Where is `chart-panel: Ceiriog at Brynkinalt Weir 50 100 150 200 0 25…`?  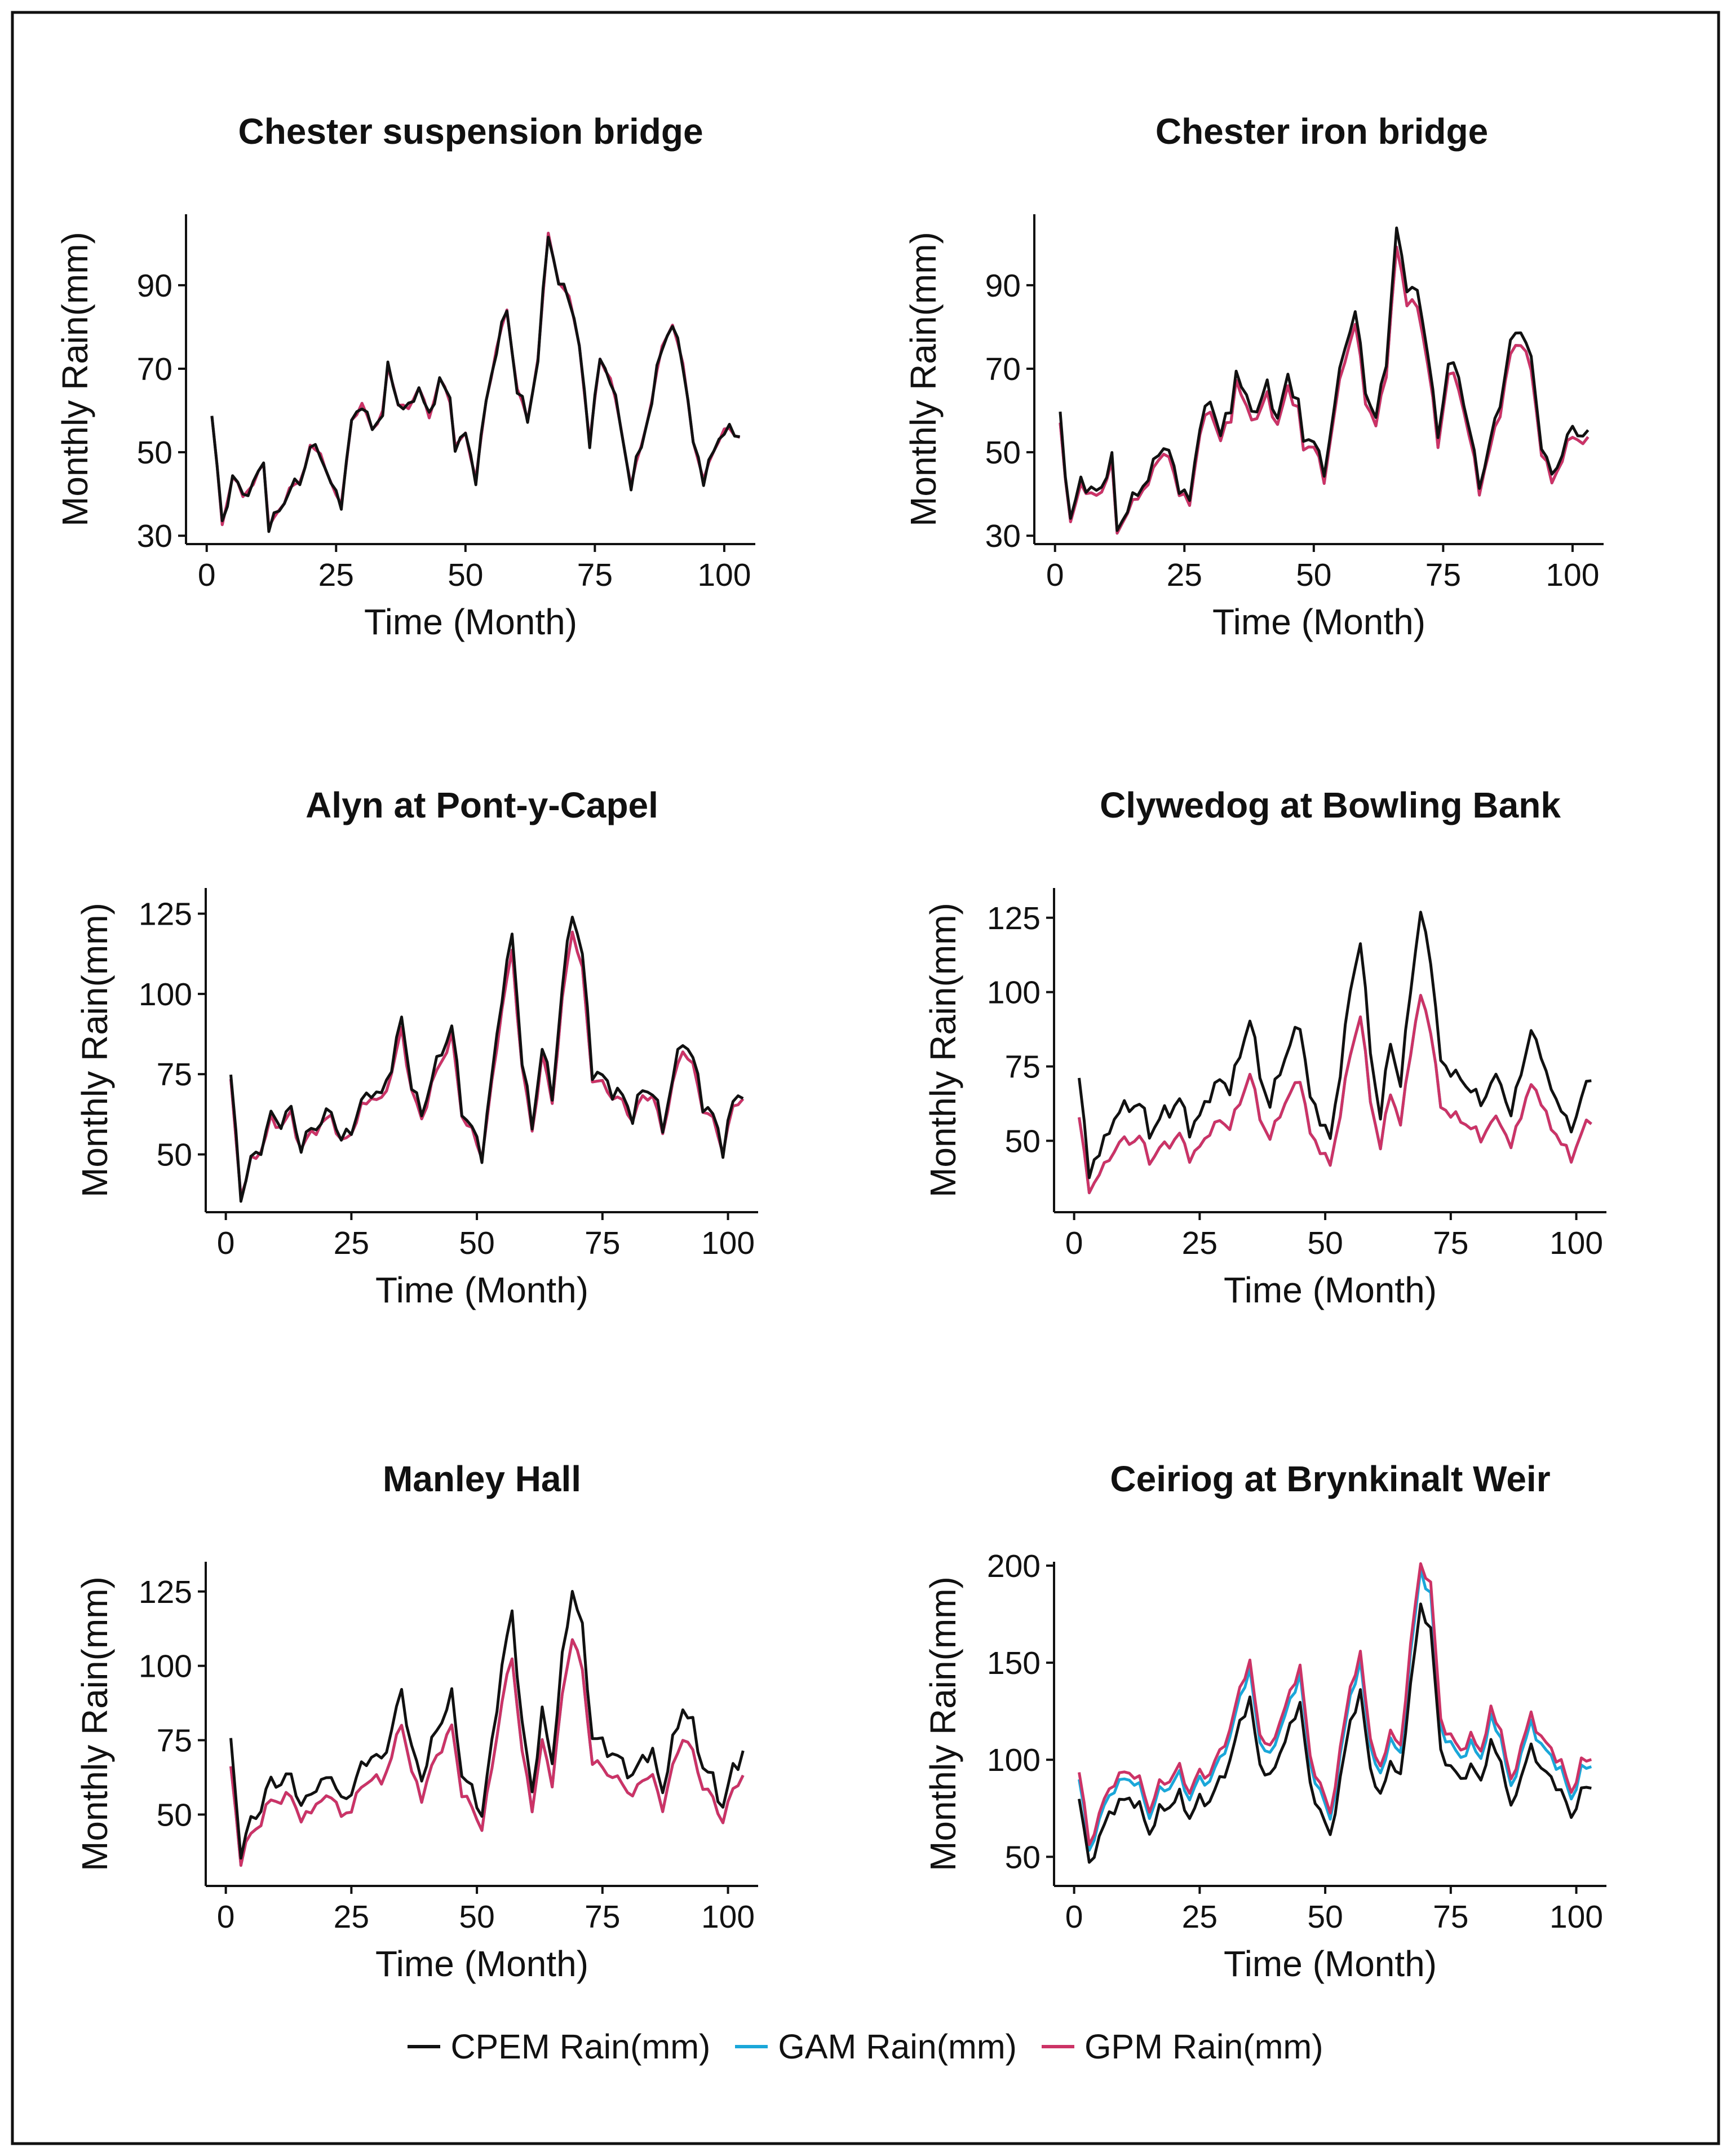 chart-panel: Ceiriog at Brynkinalt Weir 50 100 150 200 0 25… is located at coordinates (1264, 1721).